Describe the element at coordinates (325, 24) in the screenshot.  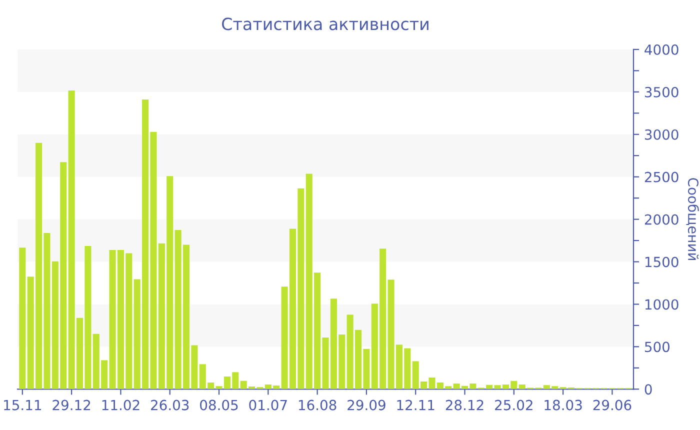
I see `chart-title: Статистика активности` at that location.